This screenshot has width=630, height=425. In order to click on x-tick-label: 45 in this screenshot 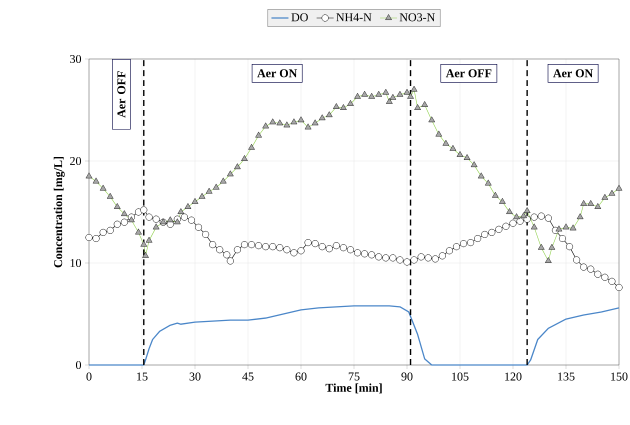, I will do `click(248, 376)`.